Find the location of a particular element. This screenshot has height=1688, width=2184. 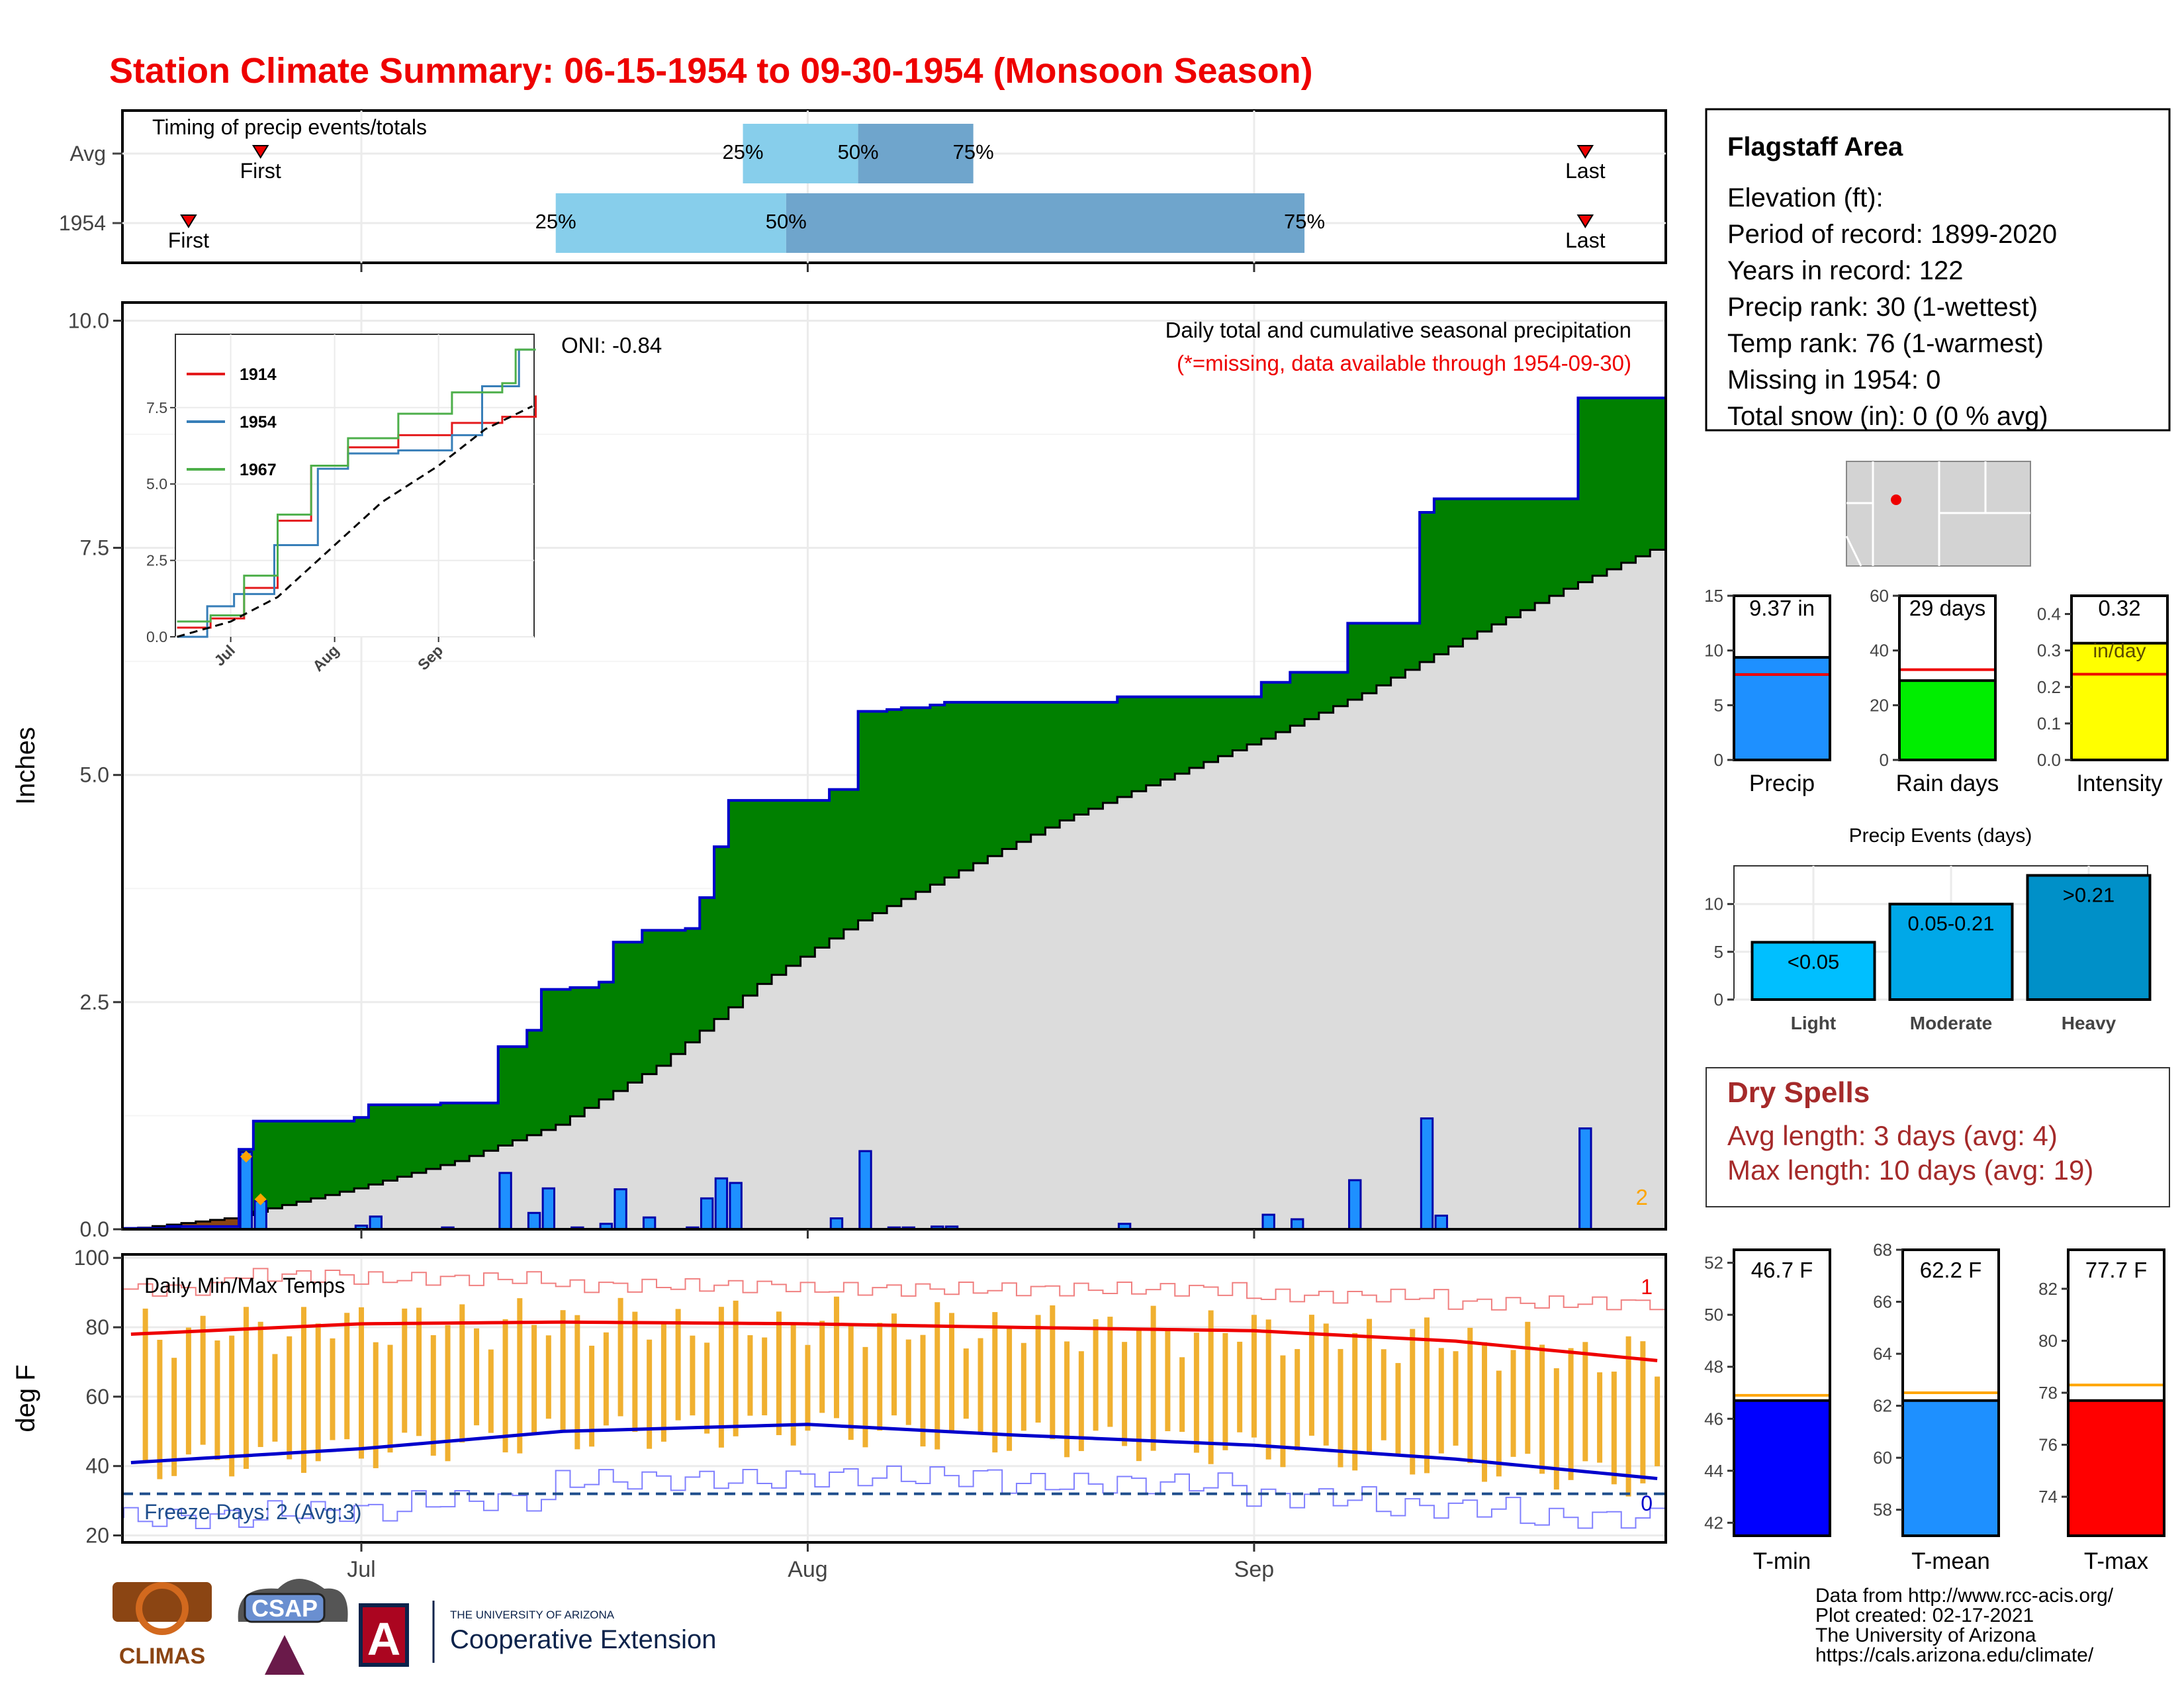

inset-legend-label: 1954 is located at coordinates (258, 422).